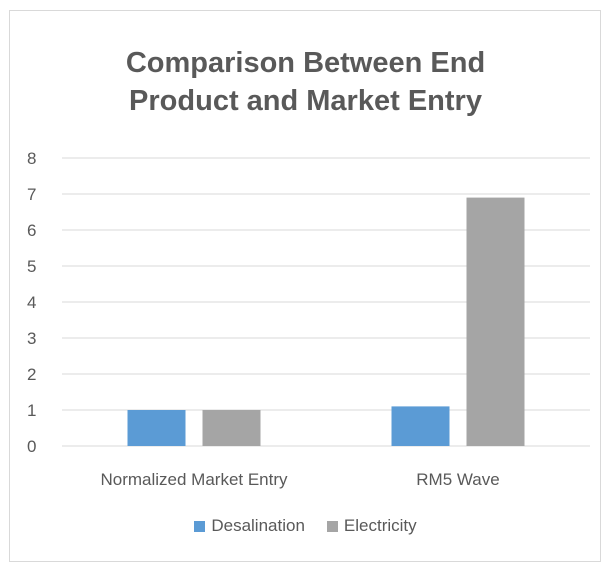 The height and width of the screenshot is (563, 611). What do you see at coordinates (31, 374) in the screenshot?
I see `y-tick-label: 2` at bounding box center [31, 374].